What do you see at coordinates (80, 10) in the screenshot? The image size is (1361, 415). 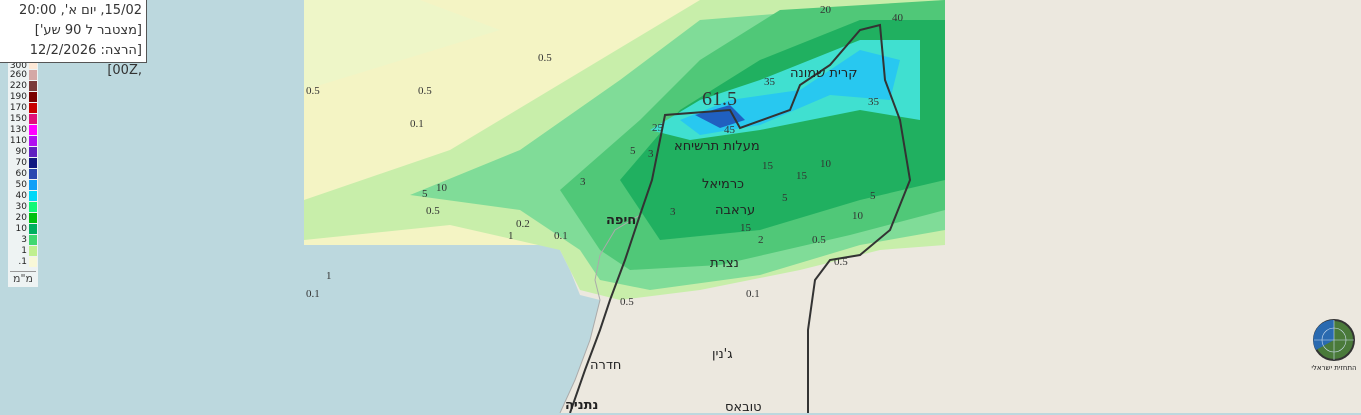 I see `valid-time: 15/02, יום א', 20:00` at bounding box center [80, 10].